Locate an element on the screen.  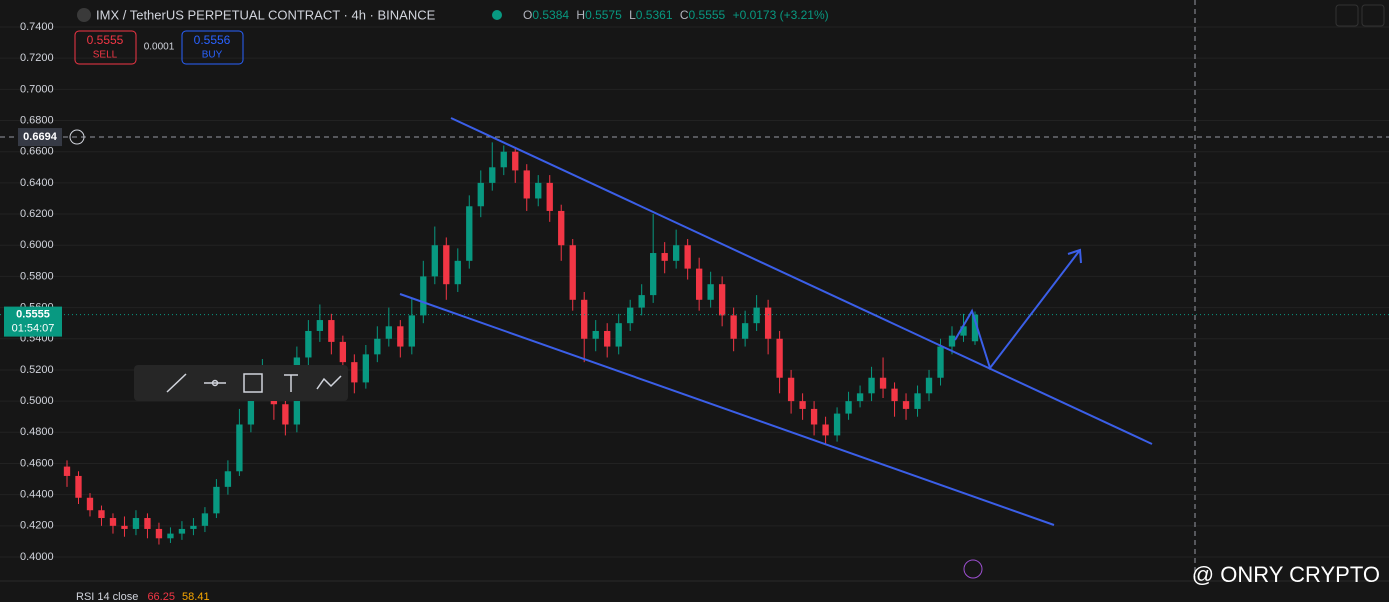
add-alert-button is located at coordinates (77, 137).